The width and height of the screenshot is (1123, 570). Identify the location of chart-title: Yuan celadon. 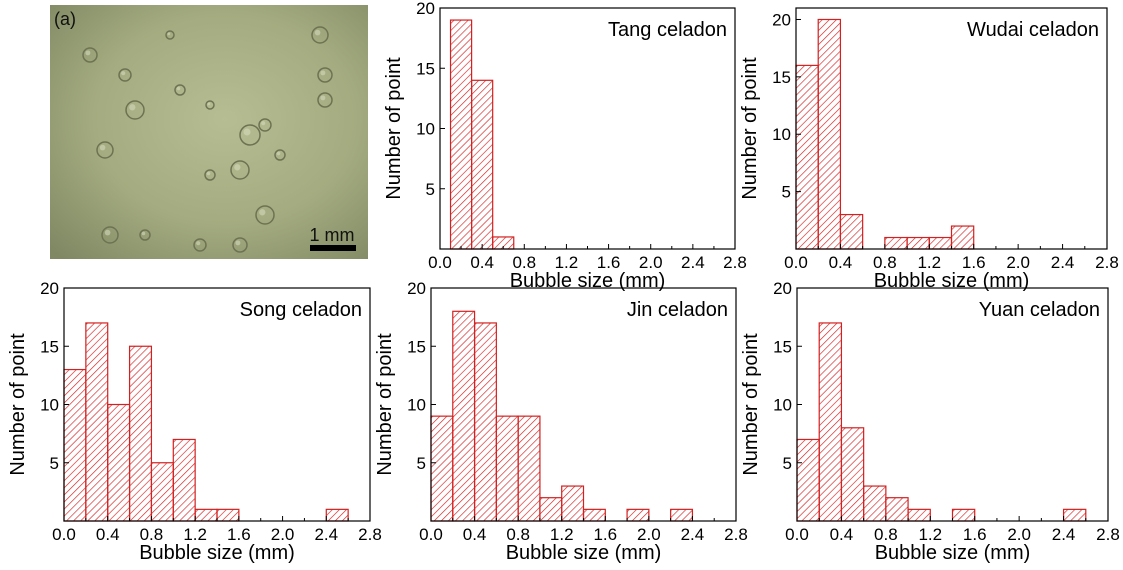
(1039, 310).